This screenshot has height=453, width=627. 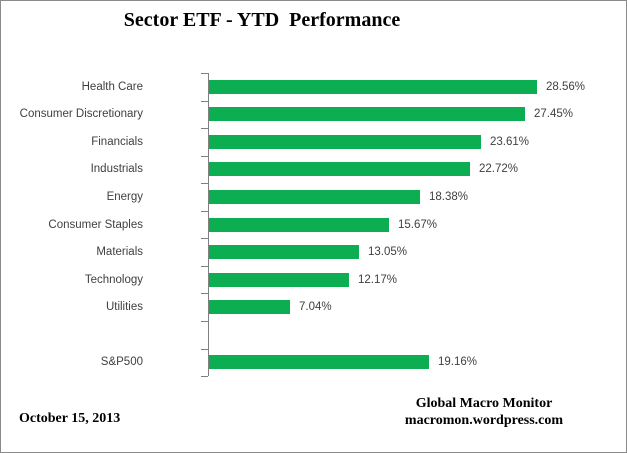 What do you see at coordinates (113, 279) in the screenshot?
I see `category-label-technology: Technology` at bounding box center [113, 279].